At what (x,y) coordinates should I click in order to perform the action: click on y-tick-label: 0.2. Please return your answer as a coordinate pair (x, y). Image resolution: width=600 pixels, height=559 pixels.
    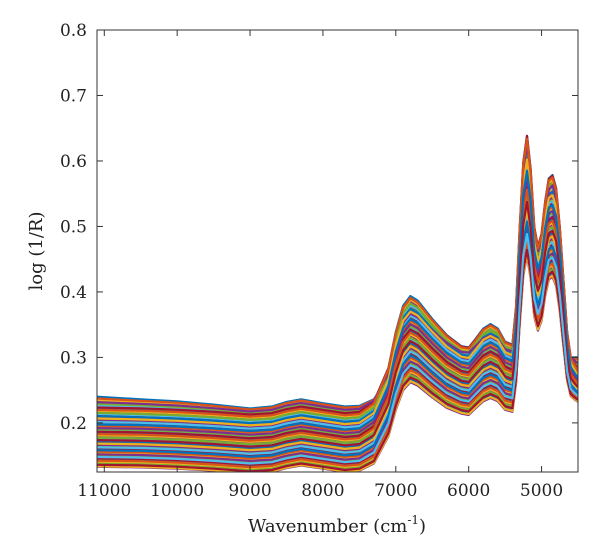
    Looking at the image, I should click on (73, 424).